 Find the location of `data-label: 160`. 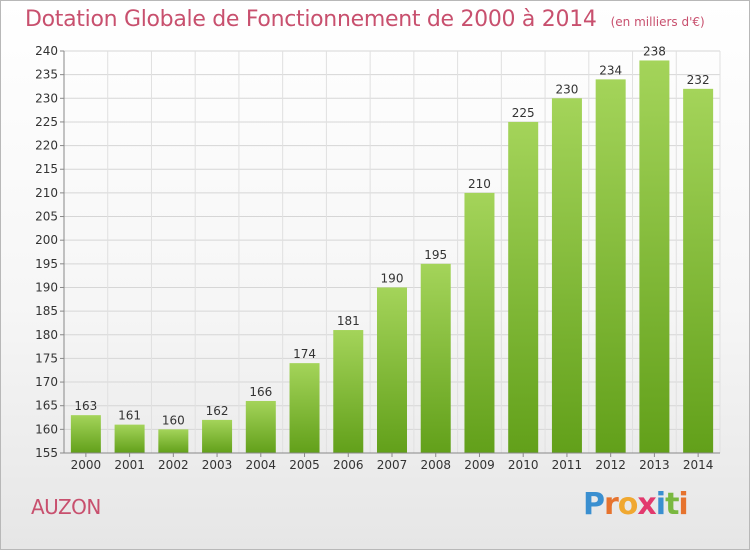

data-label: 160 is located at coordinates (173, 420).